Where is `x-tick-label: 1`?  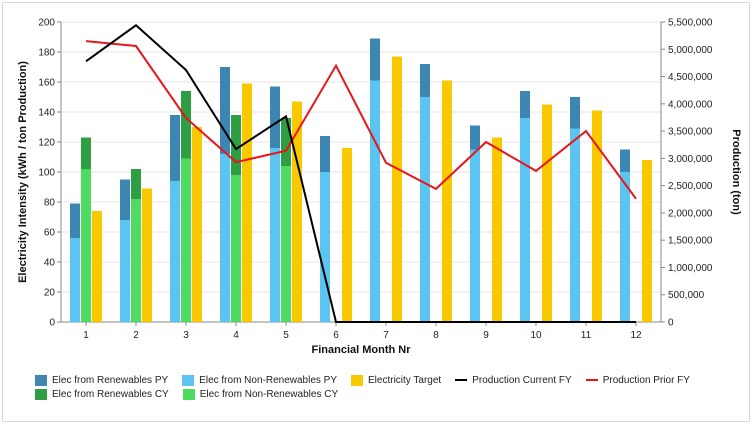
x-tick-label: 1 is located at coordinates (86, 335).